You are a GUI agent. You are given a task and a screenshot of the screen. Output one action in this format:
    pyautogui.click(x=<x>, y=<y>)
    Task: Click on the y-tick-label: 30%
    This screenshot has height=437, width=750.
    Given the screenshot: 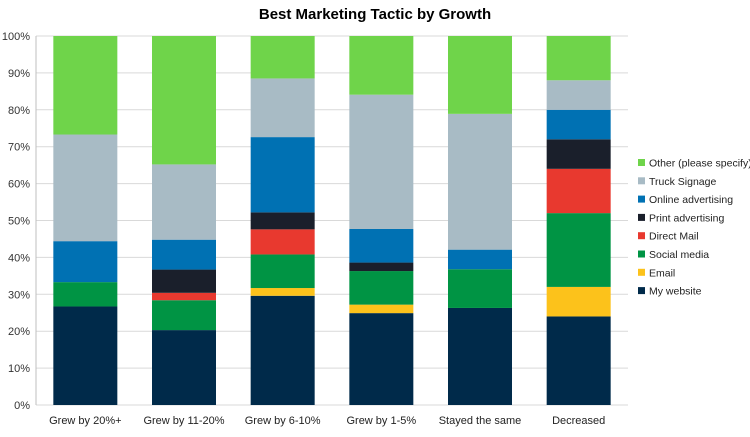 What is the action you would take?
    pyautogui.click(x=19, y=295)
    